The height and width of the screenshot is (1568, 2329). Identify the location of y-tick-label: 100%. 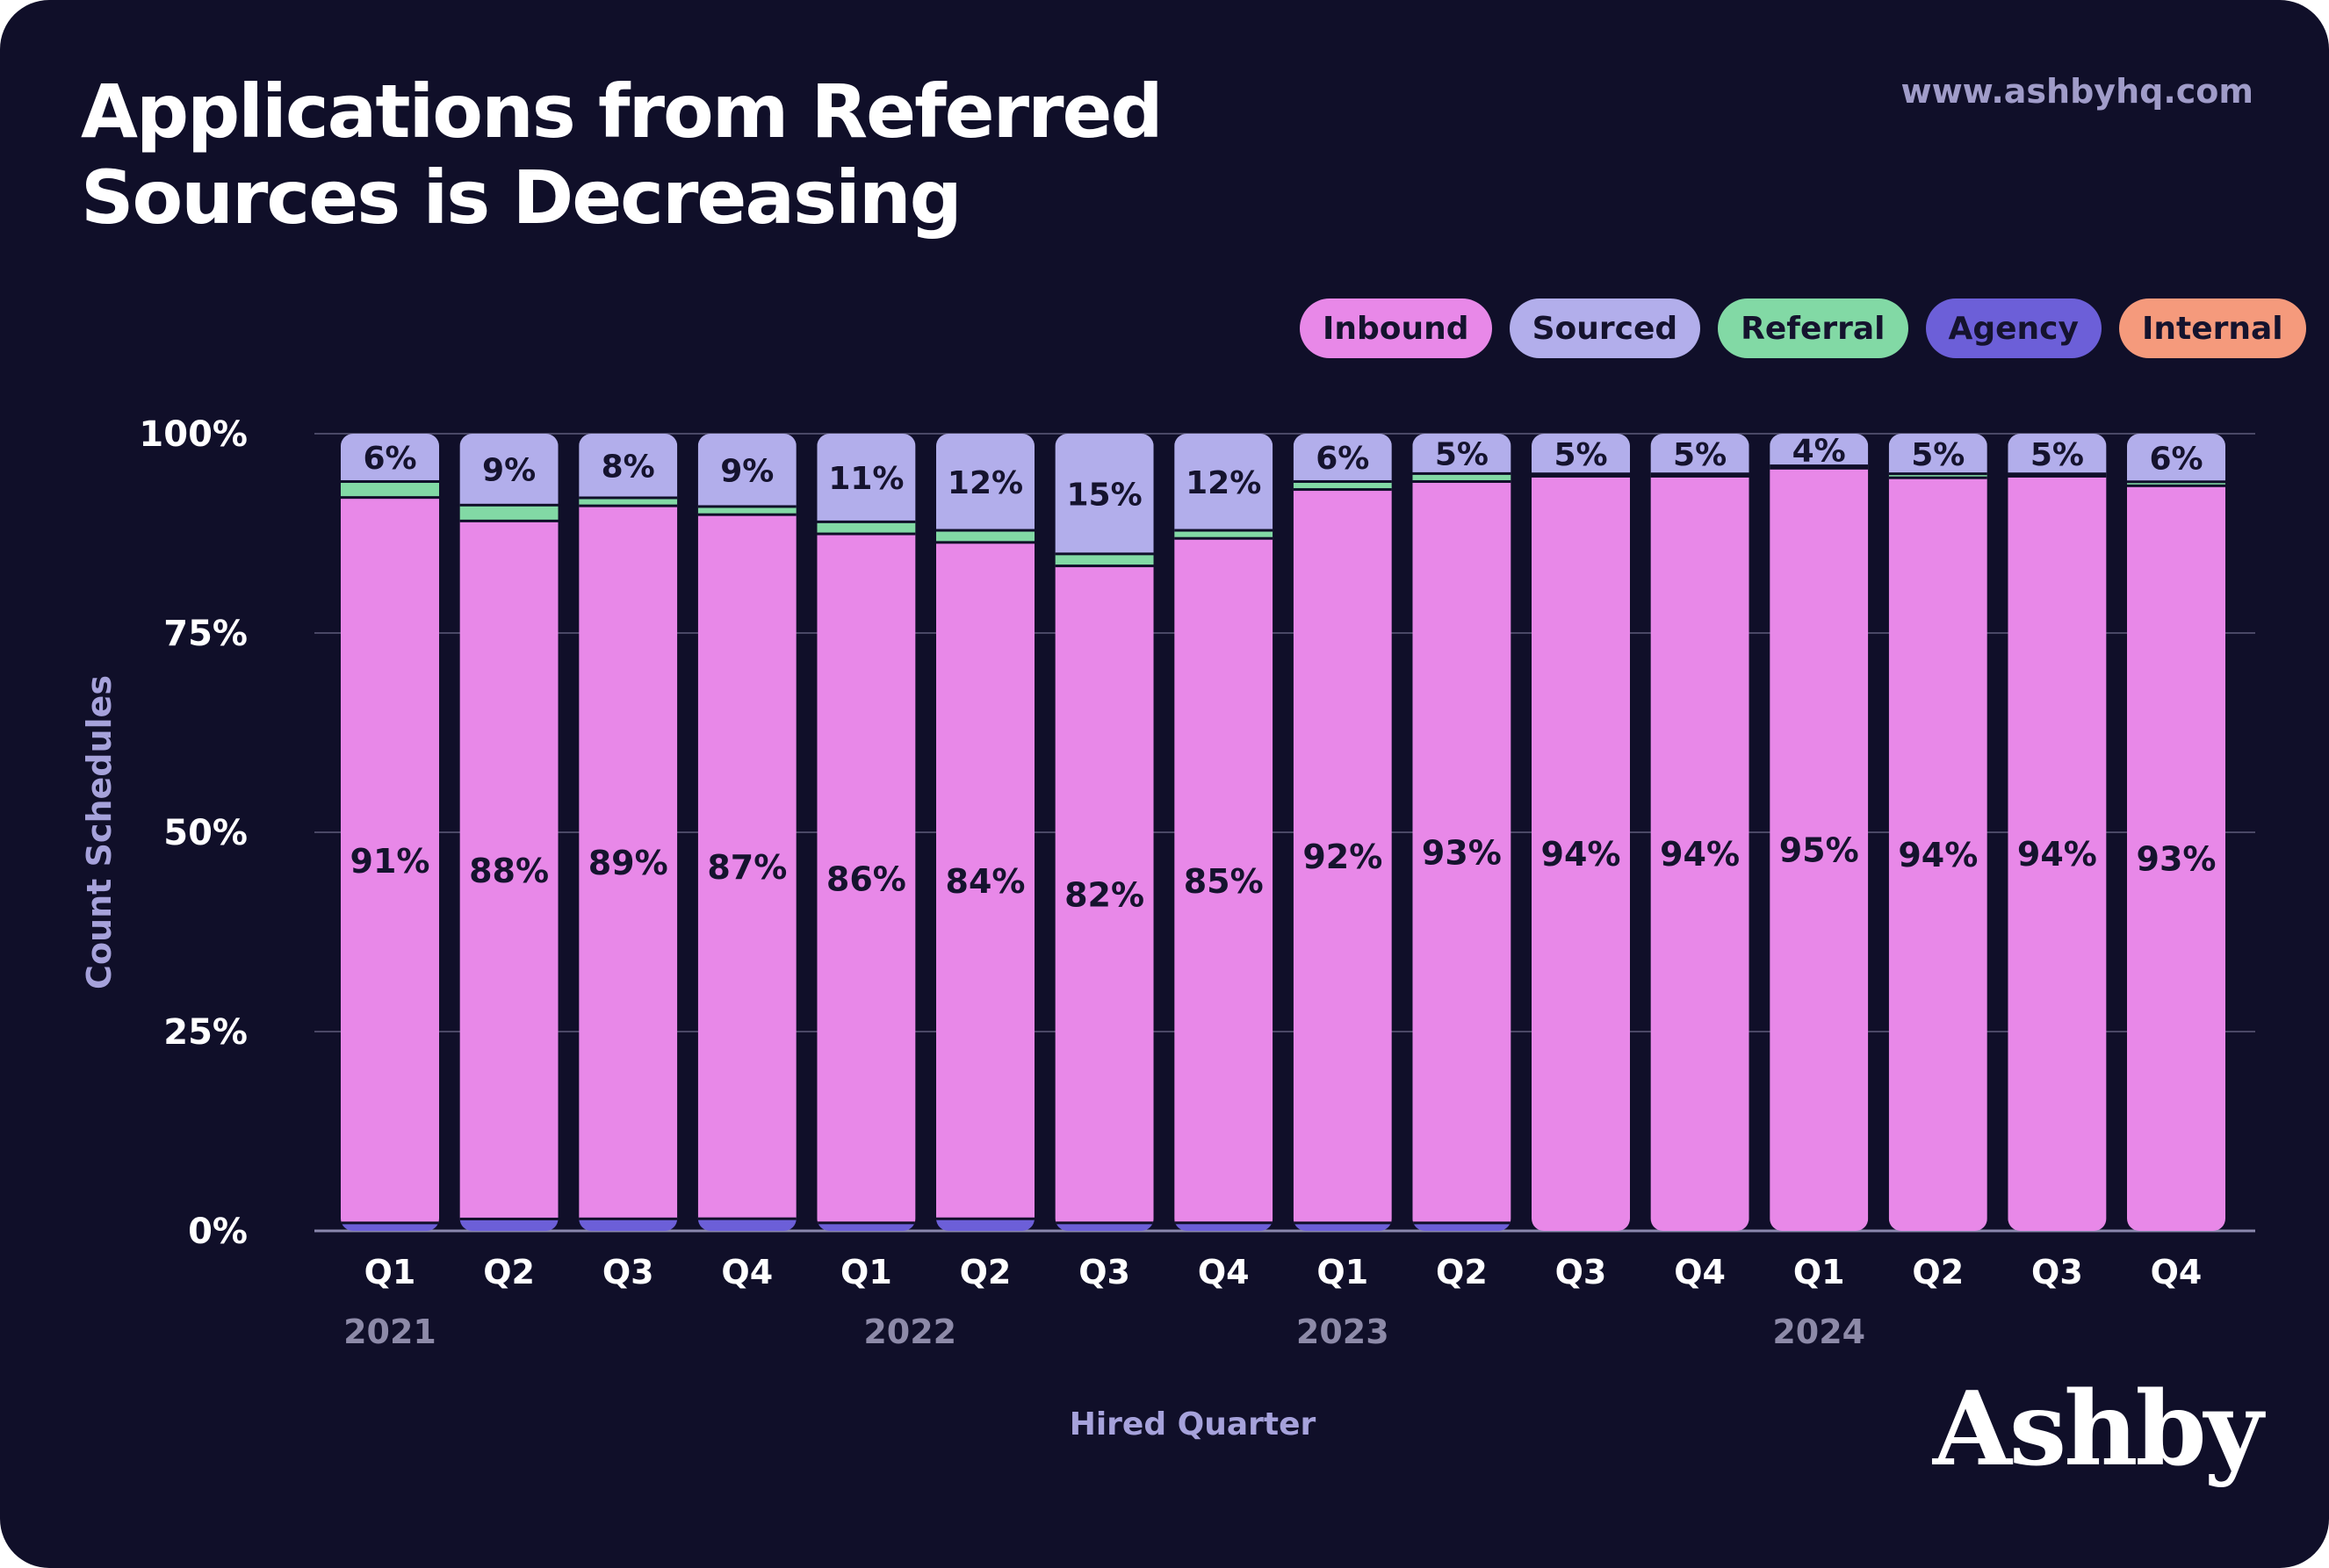
(193, 434).